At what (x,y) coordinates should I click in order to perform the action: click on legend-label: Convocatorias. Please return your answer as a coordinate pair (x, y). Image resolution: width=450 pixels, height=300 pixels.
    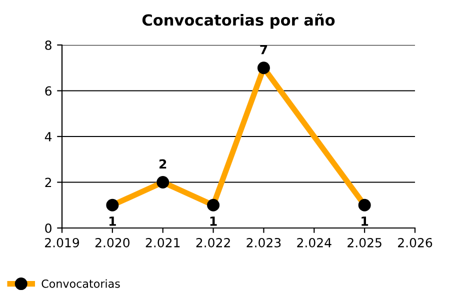
    Looking at the image, I should click on (81, 283).